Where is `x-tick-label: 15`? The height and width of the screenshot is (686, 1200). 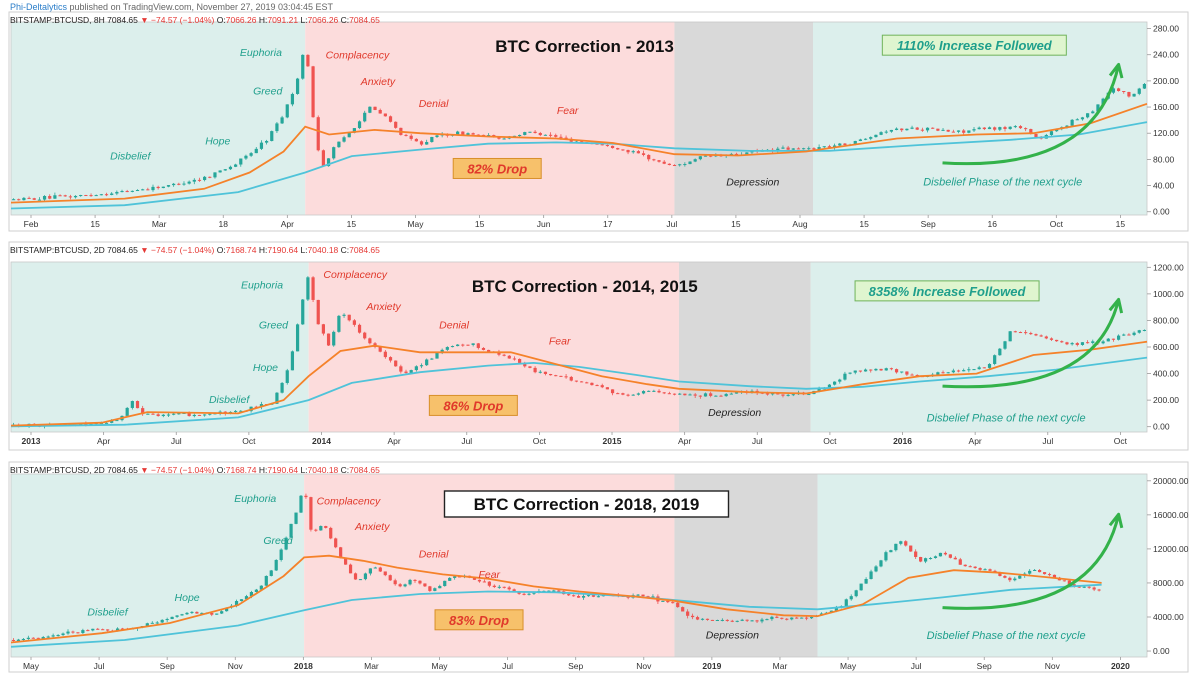 x-tick-label: 15 is located at coordinates (864, 224).